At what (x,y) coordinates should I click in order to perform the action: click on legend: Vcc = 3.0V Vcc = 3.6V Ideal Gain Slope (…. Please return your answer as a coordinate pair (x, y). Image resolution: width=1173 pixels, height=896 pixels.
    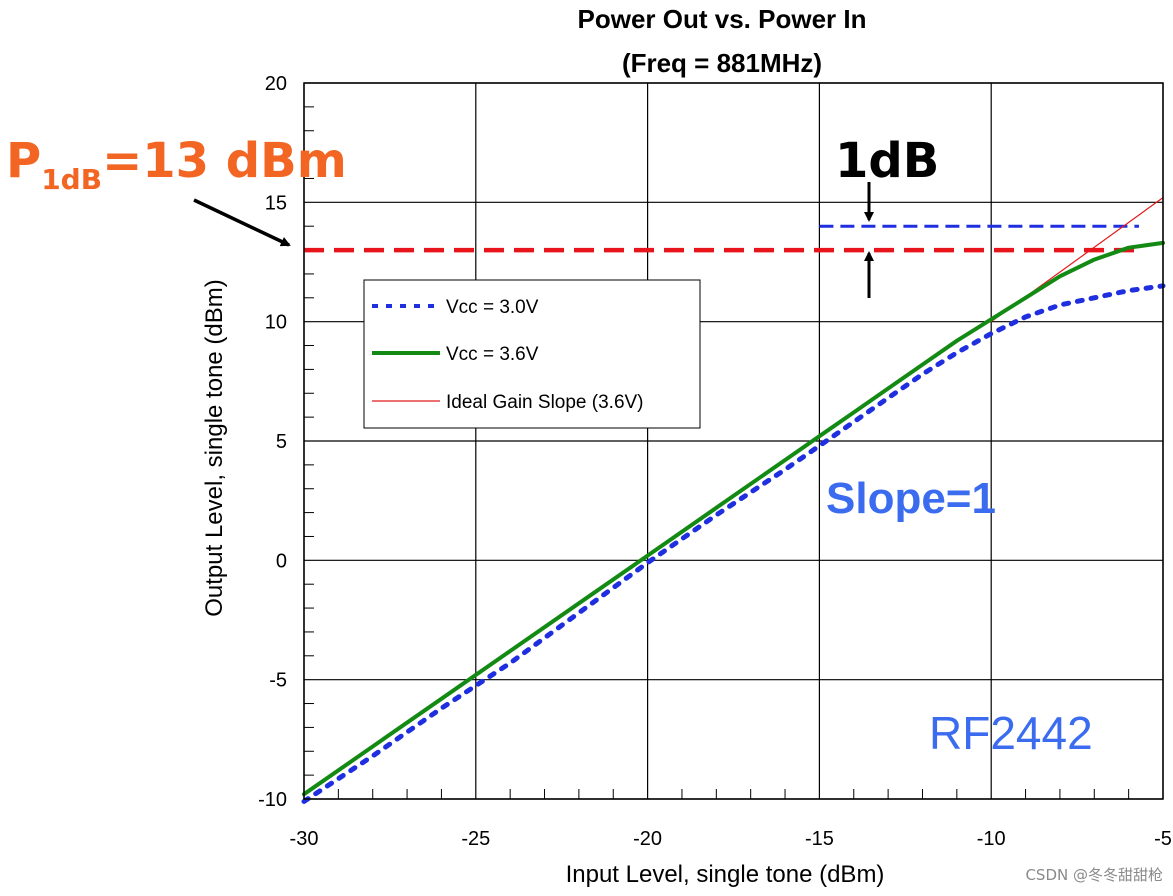
    Looking at the image, I should click on (532, 354).